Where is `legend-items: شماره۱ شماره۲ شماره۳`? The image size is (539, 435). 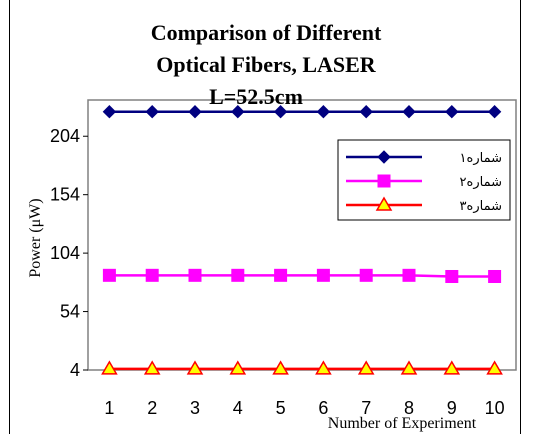 legend-items: شماره۱ شماره۲ شماره۳ is located at coordinates (424, 182).